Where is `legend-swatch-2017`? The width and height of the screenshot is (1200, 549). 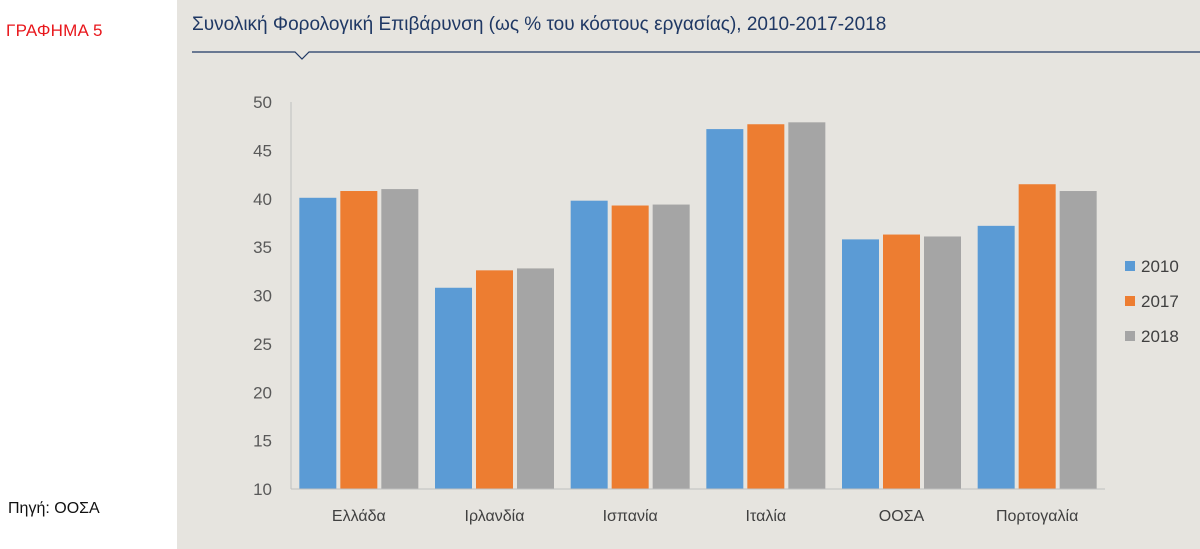 legend-swatch-2017 is located at coordinates (1130, 301).